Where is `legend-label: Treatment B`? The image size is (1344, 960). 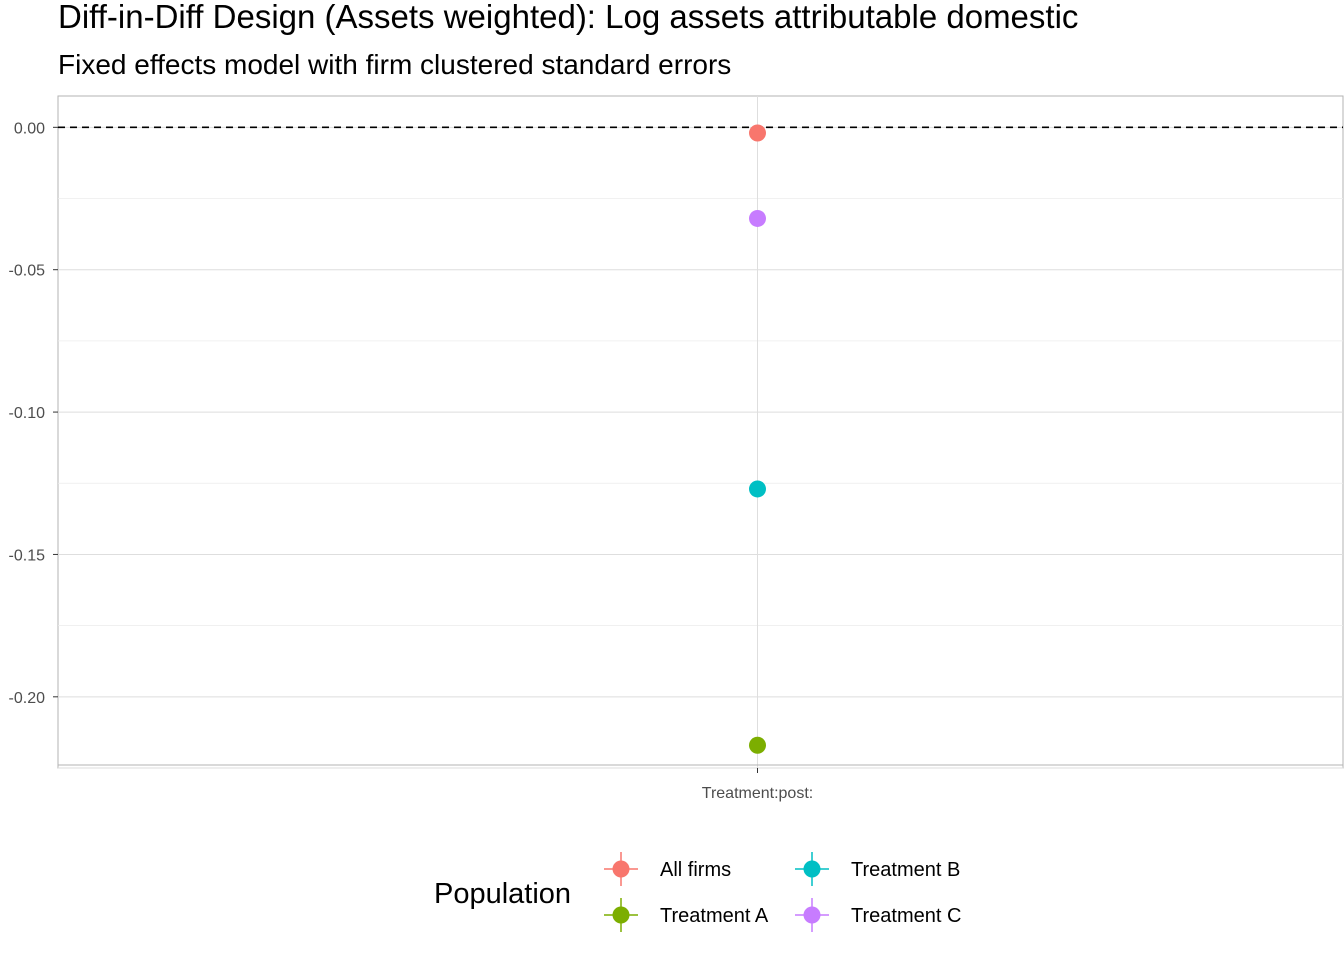
legend-label: Treatment B is located at coordinates (905, 870).